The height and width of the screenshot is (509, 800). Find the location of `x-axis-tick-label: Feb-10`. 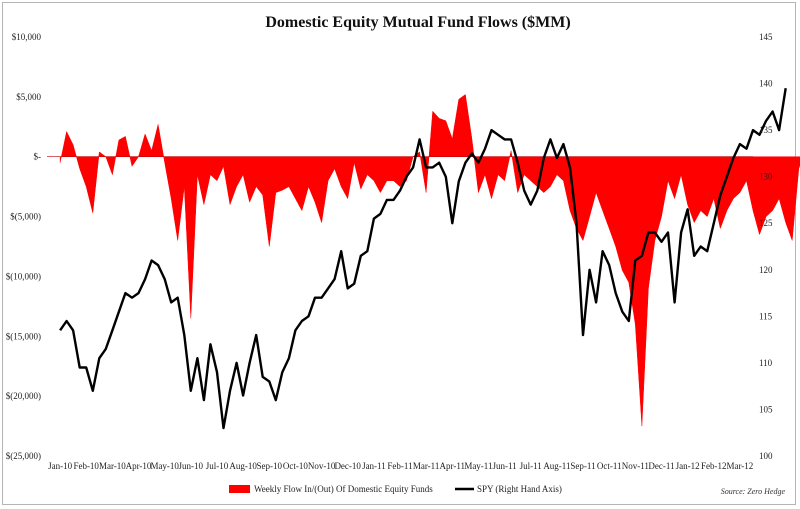

x-axis-tick-label: Feb-10 is located at coordinates (86, 466).